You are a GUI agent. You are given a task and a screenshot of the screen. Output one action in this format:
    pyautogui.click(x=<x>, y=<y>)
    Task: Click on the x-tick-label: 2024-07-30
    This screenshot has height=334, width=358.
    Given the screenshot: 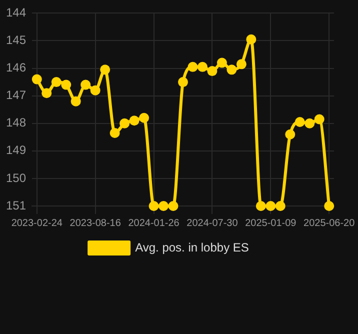 What is the action you would take?
    pyautogui.click(x=212, y=223)
    